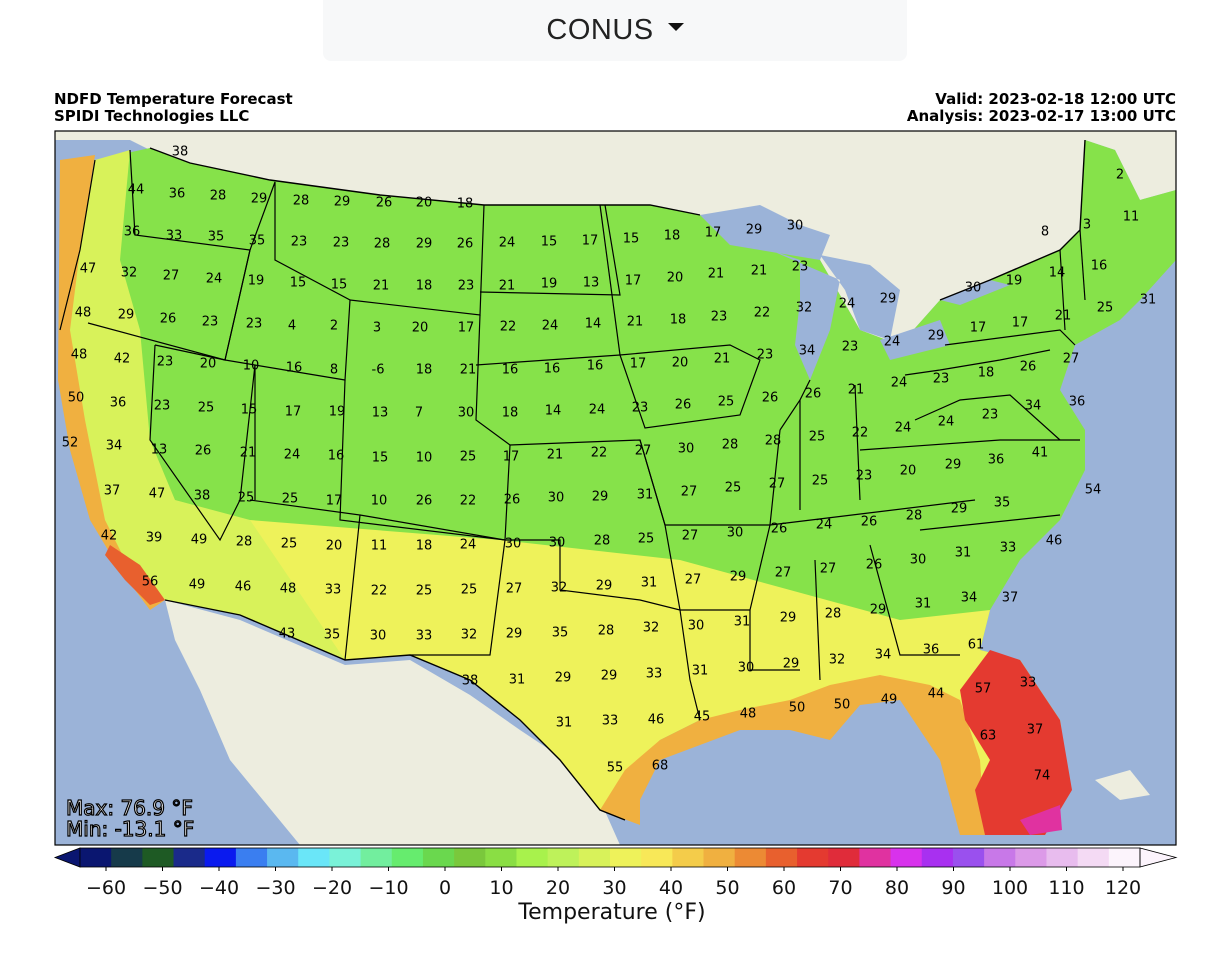 Image resolution: width=1224 pixels, height=960 pixels. Describe the element at coordinates (122, 359) in the screenshot. I see `station-temp-label: 42` at that location.